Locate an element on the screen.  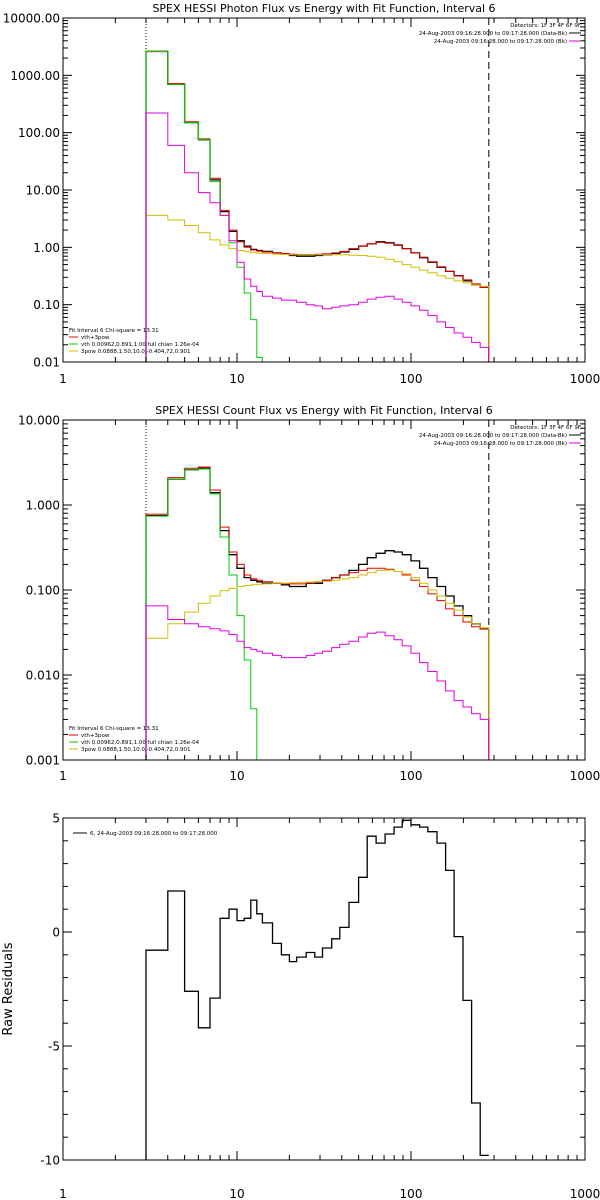
y-tick-label: 5 is located at coordinates (56, 819).